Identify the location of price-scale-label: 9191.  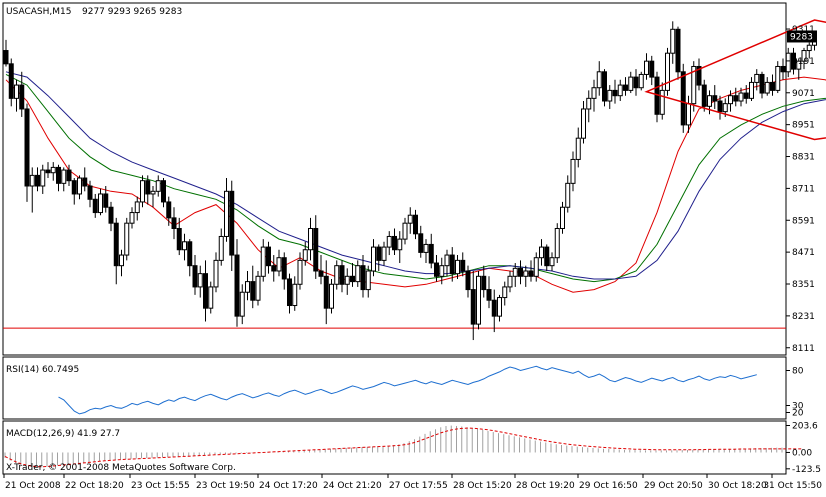
(803, 62).